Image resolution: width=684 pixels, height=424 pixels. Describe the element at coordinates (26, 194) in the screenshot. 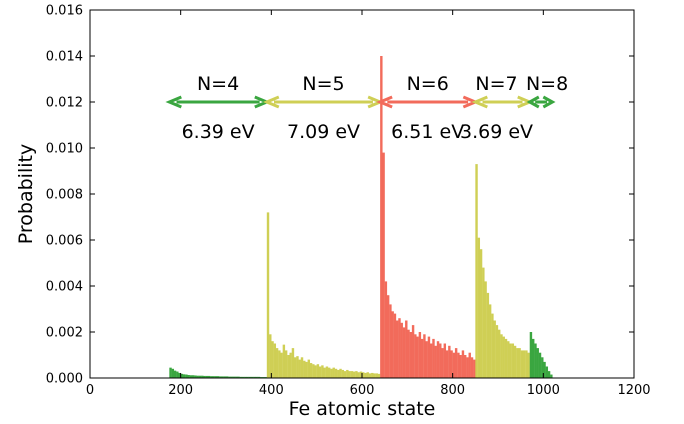

I see `y-axis-label: Probability` at that location.